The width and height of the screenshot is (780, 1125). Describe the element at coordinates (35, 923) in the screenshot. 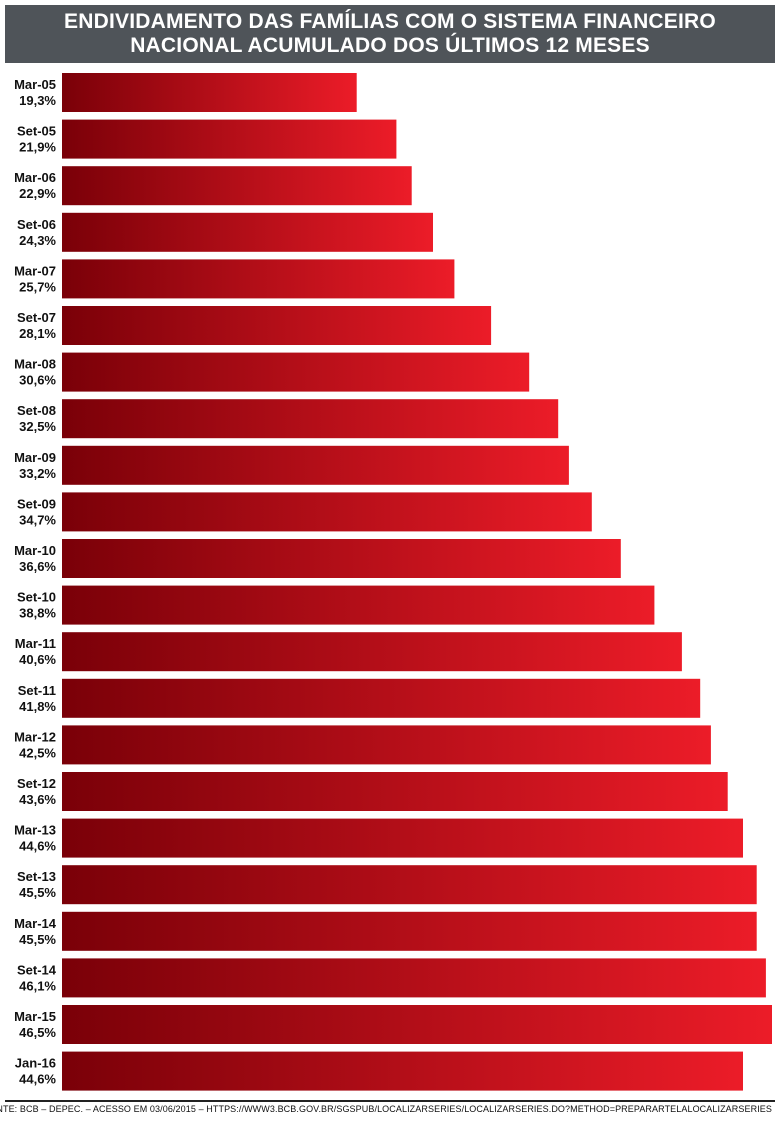

I see `category-label: Mar-14` at that location.